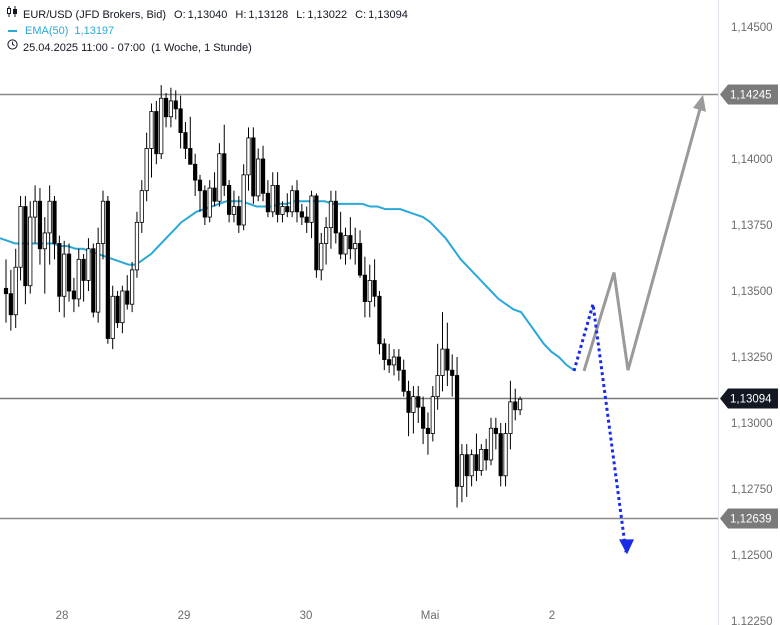  I want to click on price-level-tag, so click(749, 518).